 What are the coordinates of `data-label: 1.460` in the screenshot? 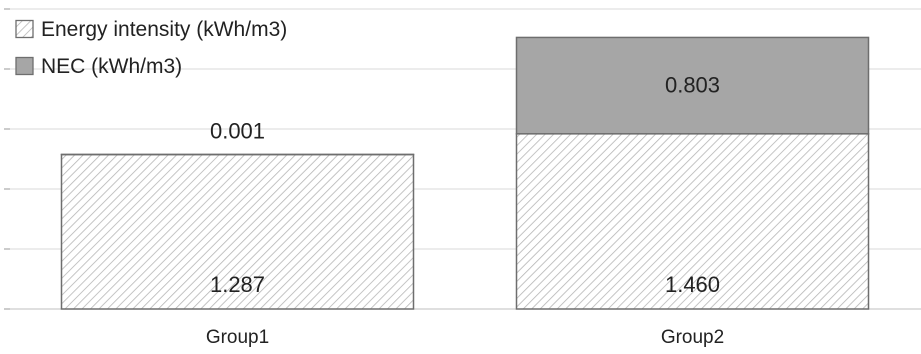 It's located at (692, 284).